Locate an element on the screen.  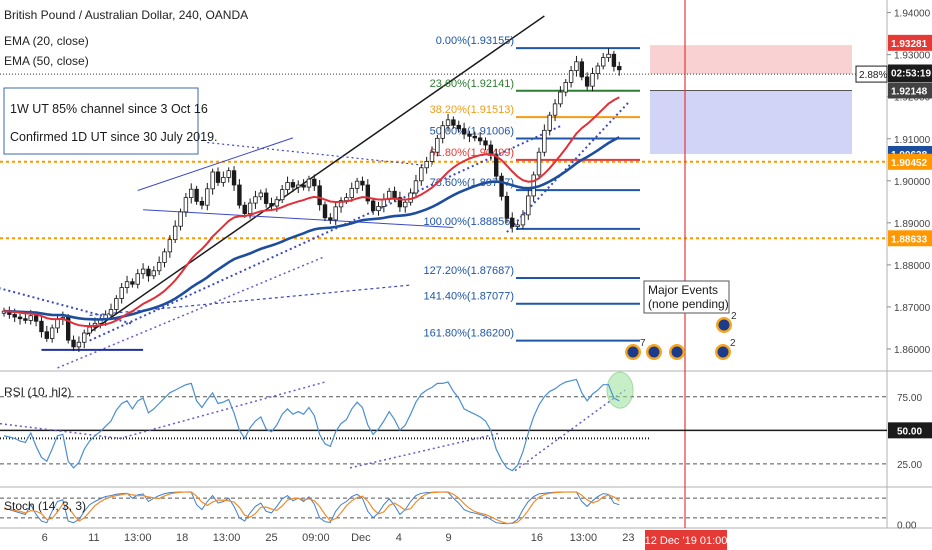
price-tick-4: 1.90000 is located at coordinates (912, 182).